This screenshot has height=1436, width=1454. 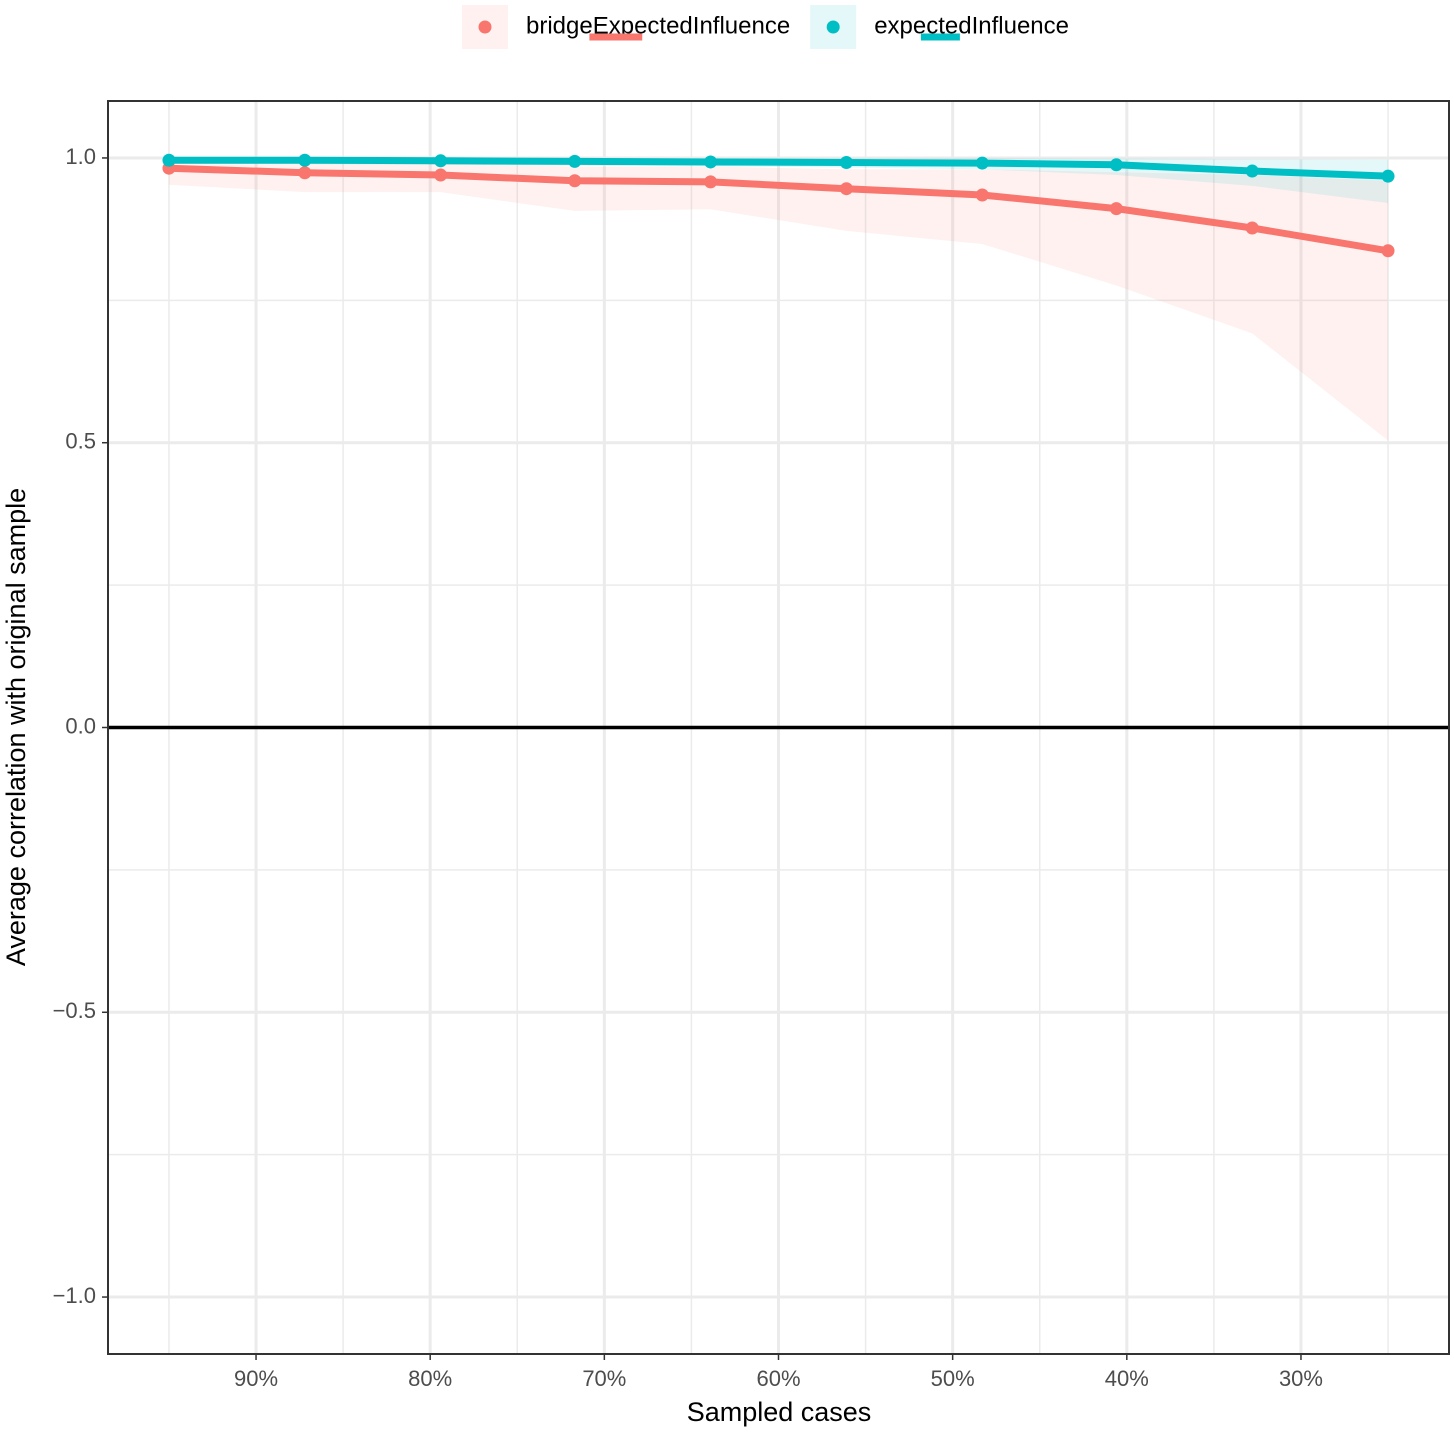 I want to click on x-axis-title: Sampled cases, so click(x=779, y=1412).